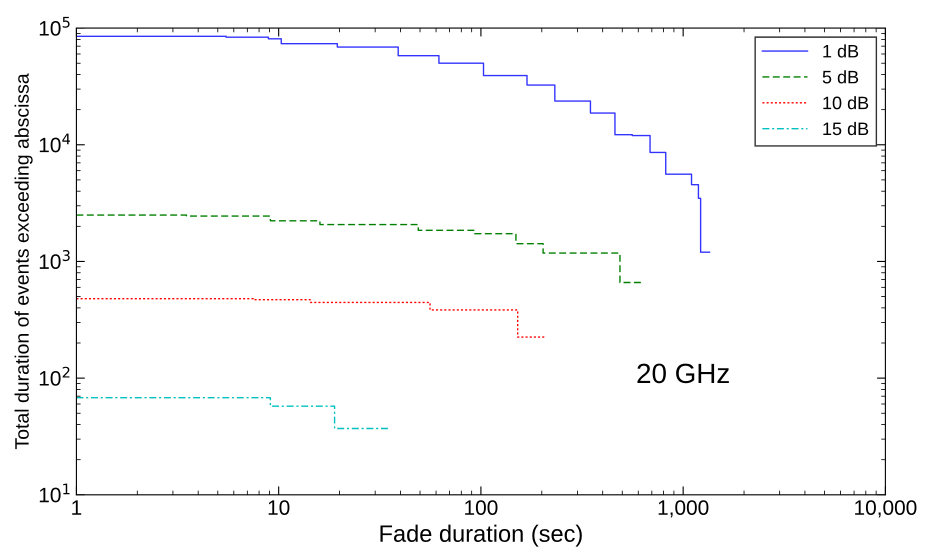 This screenshot has width=932, height=551. Describe the element at coordinates (279, 507) in the screenshot. I see `x-tick-label: 10` at that location.